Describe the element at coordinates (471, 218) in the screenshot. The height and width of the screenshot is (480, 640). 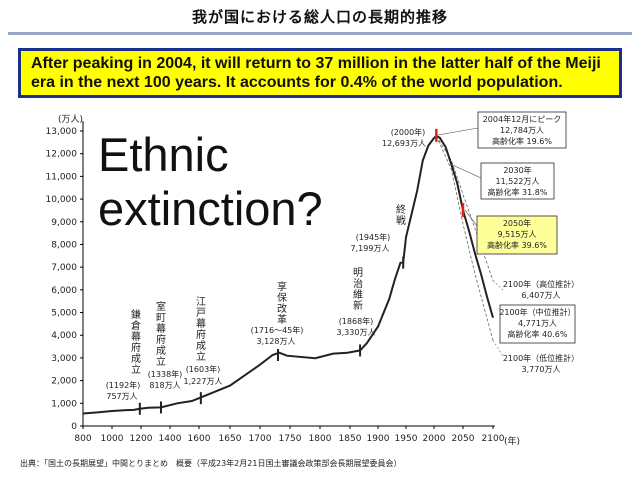
I see `leader-2050` at that location.